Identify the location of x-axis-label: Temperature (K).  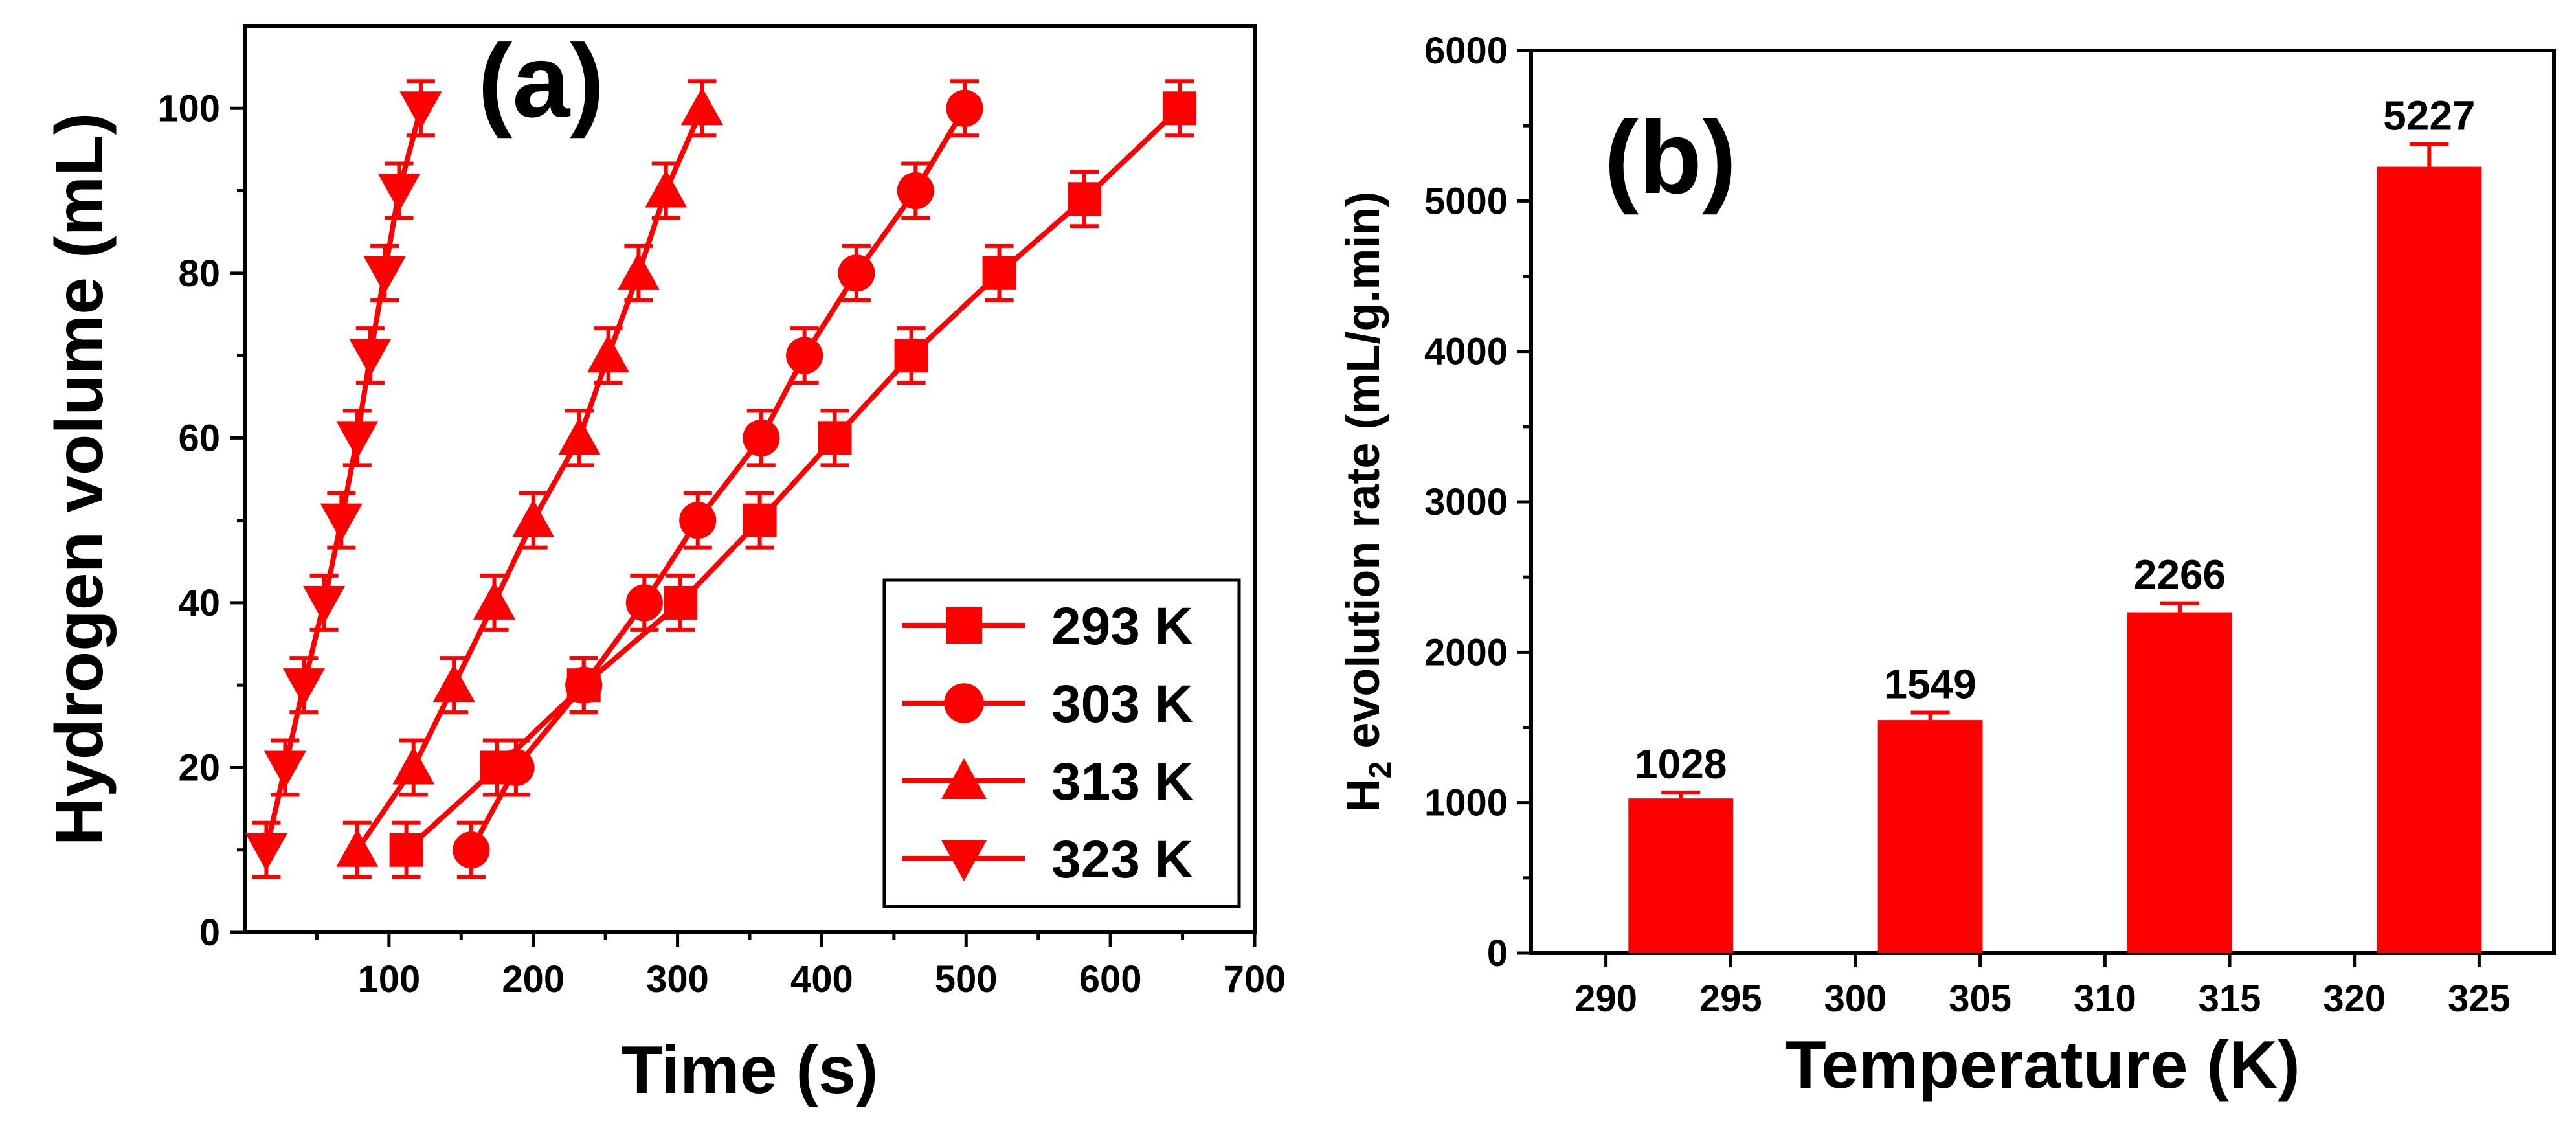
(2042, 1065).